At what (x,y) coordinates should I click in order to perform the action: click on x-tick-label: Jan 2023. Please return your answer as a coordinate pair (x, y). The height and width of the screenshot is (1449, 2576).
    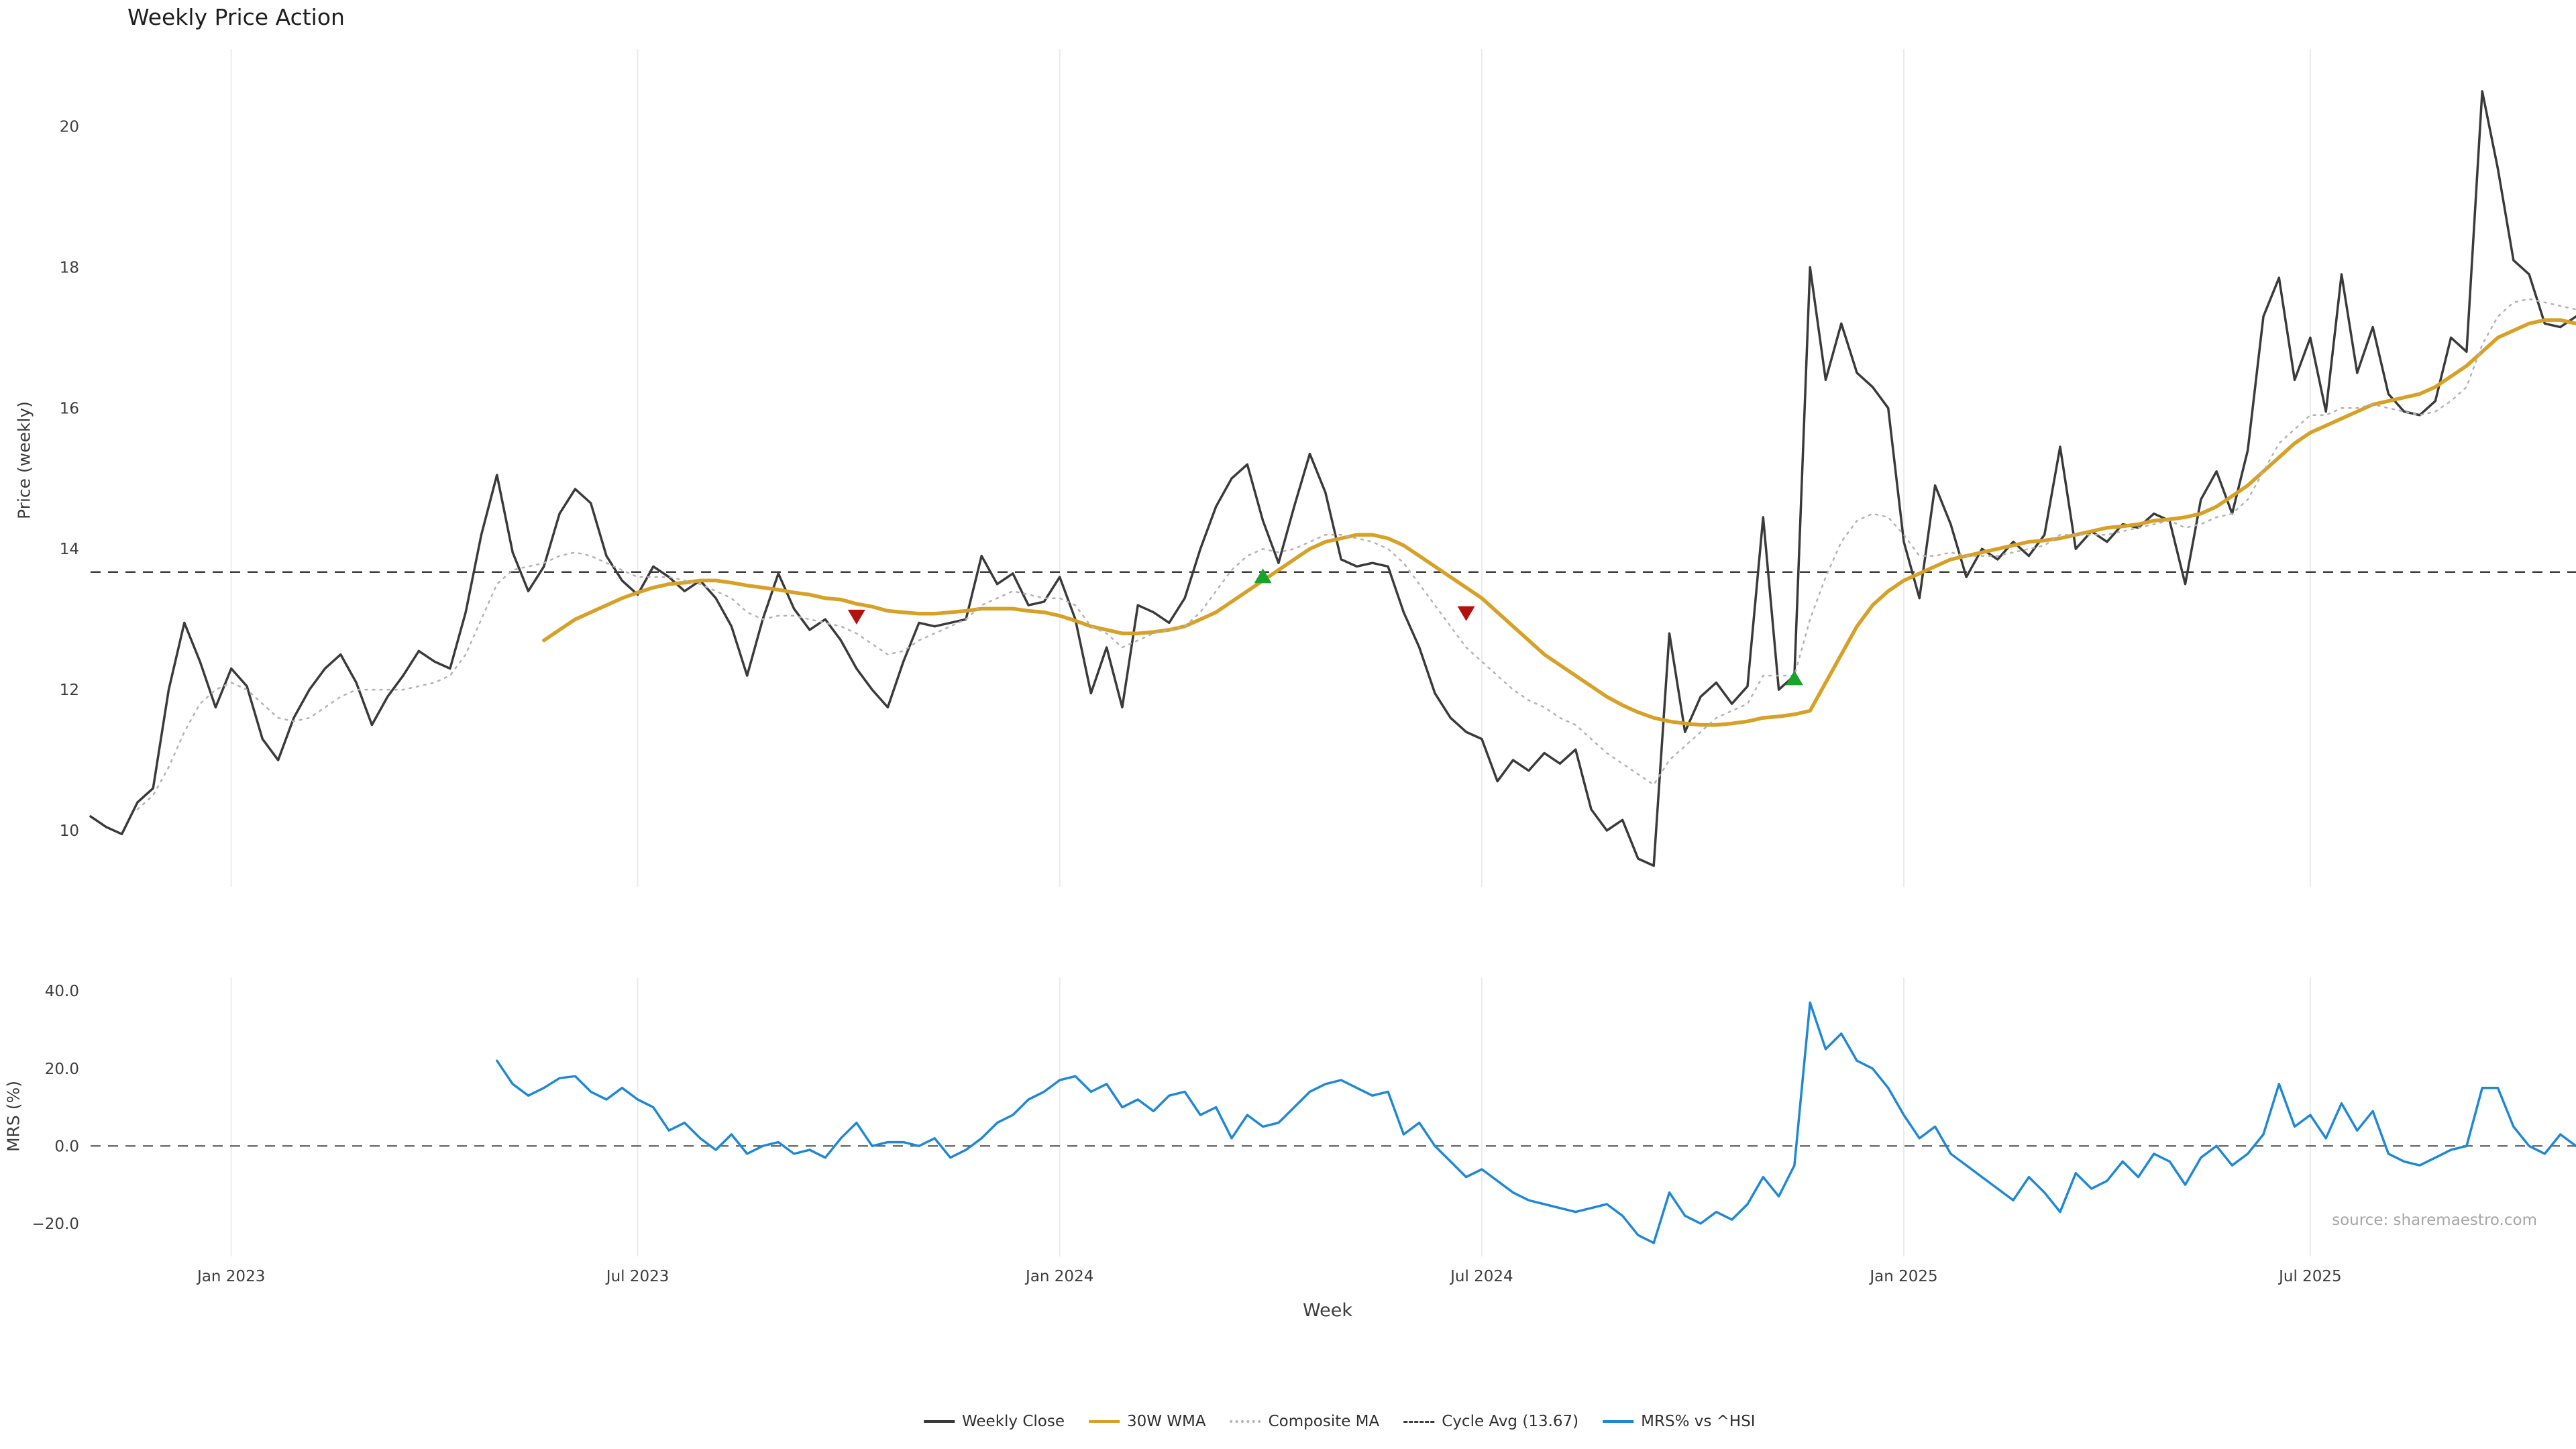
    Looking at the image, I should click on (230, 1276).